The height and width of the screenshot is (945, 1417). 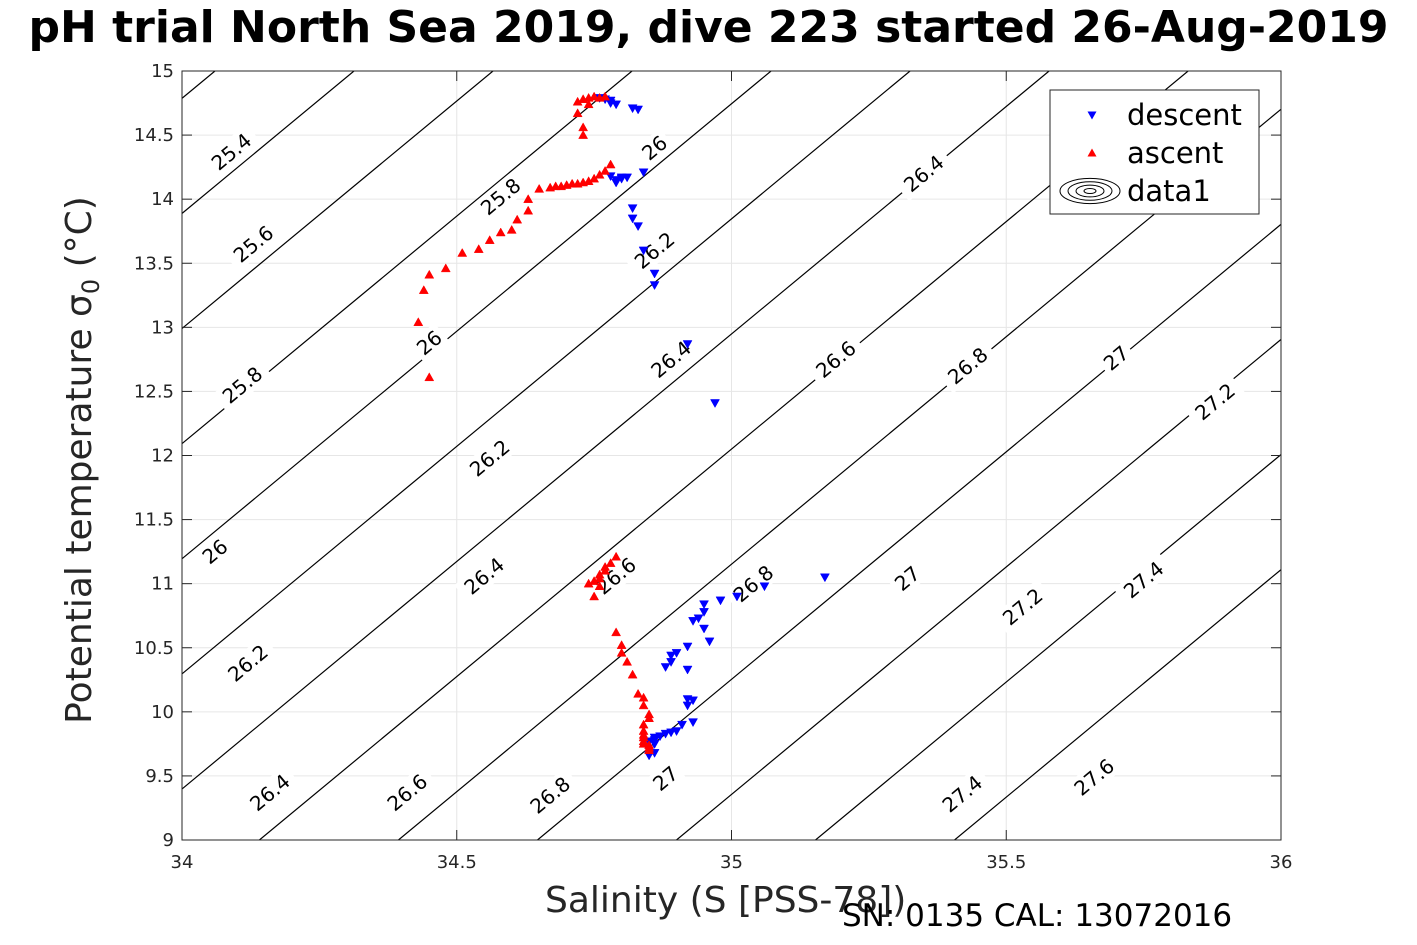 What do you see at coordinates (162, 584) in the screenshot?
I see `y-tick-label: 11` at bounding box center [162, 584].